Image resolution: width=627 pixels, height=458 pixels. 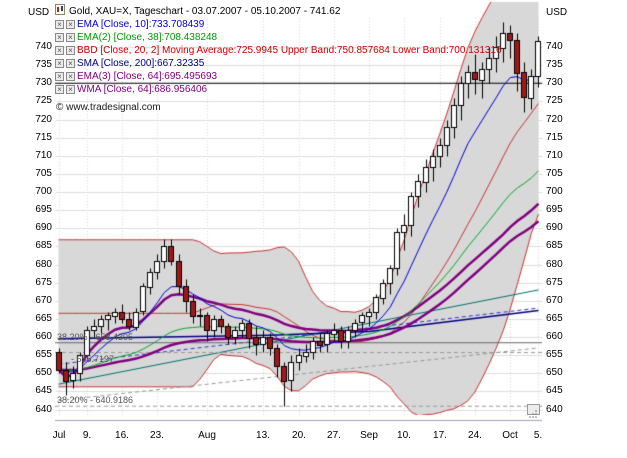 I want to click on y-axis-unit-left: USD, so click(x=39, y=12).